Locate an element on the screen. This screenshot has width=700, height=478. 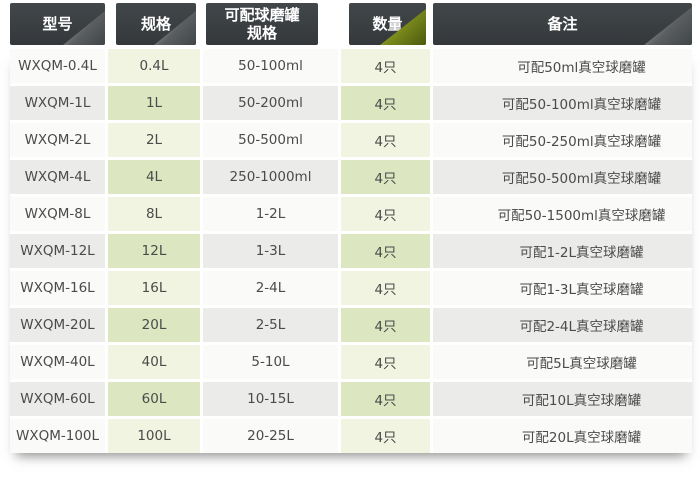
cell-jar-spec: 5-10L is located at coordinates (270, 362).